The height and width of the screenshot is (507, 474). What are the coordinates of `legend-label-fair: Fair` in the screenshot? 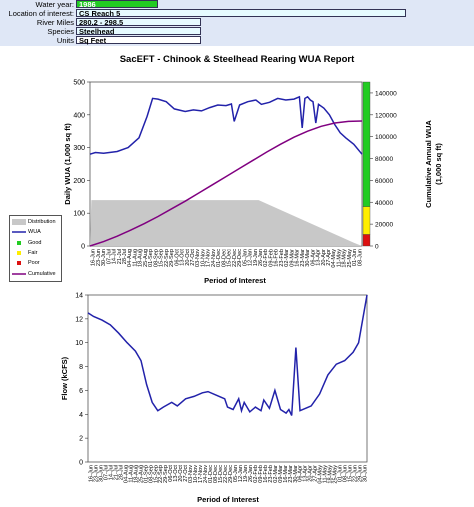 It's located at (33, 253).